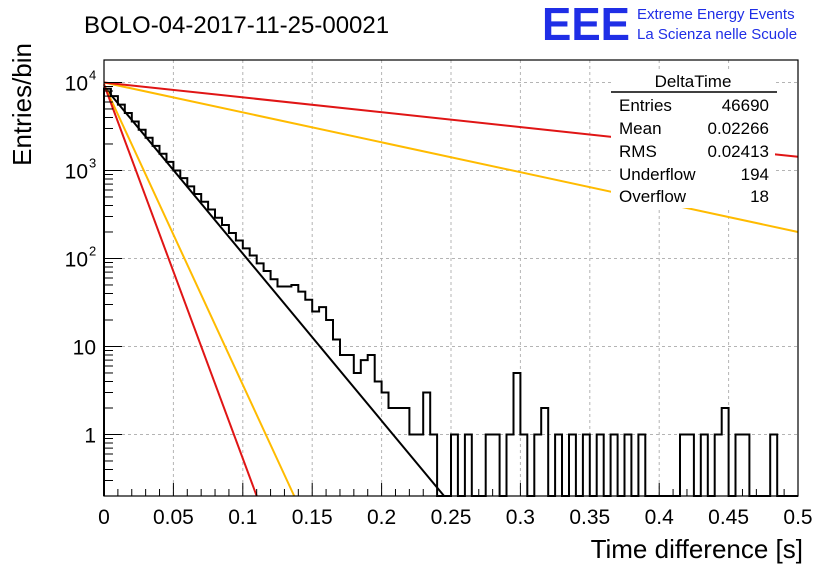  Describe the element at coordinates (717, 34) in the screenshot. I see `brand-line-2: La Scienza nelle Scuole` at that location.